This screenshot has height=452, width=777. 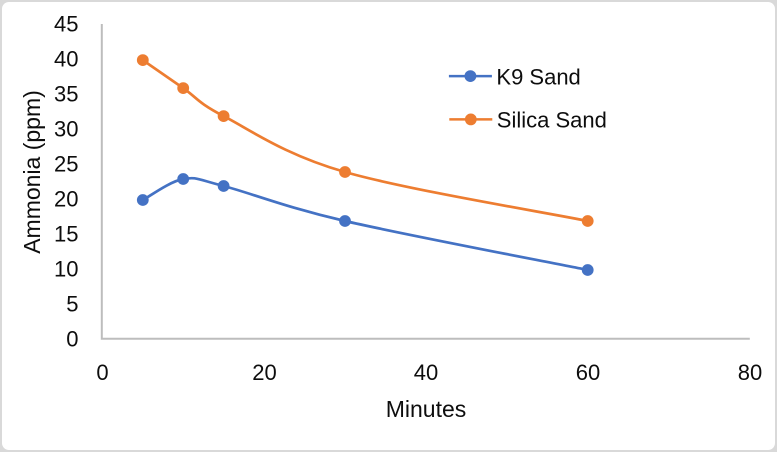 I want to click on svg-text: 80, so click(x=750, y=372).